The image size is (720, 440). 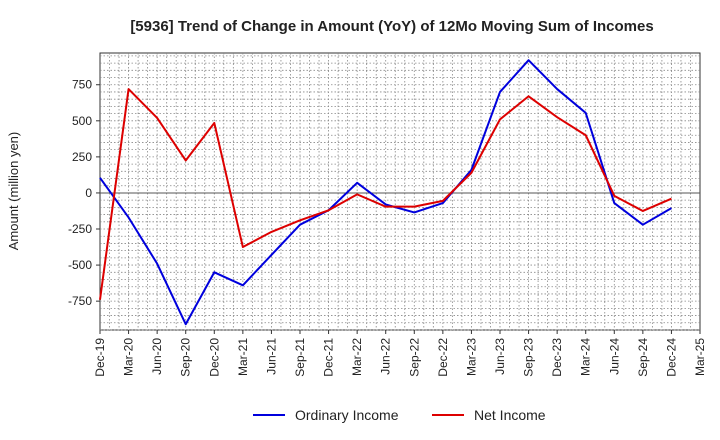 What do you see at coordinates (214, 357) in the screenshot?
I see `x-tick-label: Dec-20` at bounding box center [214, 357].